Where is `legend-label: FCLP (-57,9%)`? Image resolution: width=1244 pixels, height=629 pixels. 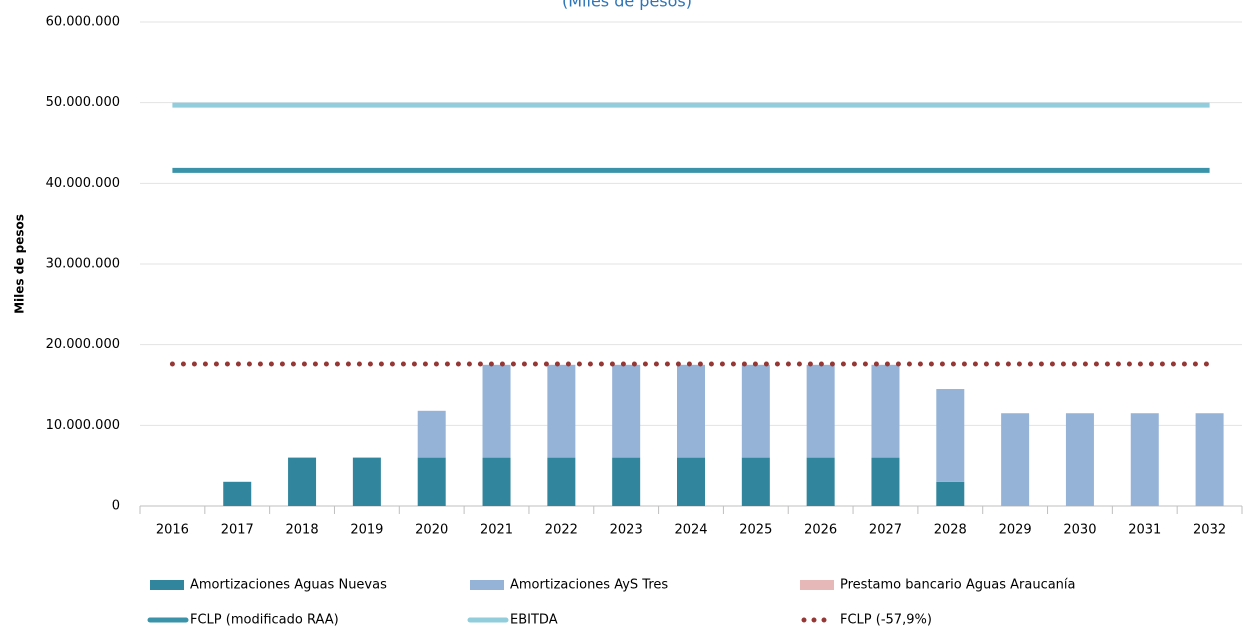 legend-label: FCLP (-57,9%) is located at coordinates (886, 620).